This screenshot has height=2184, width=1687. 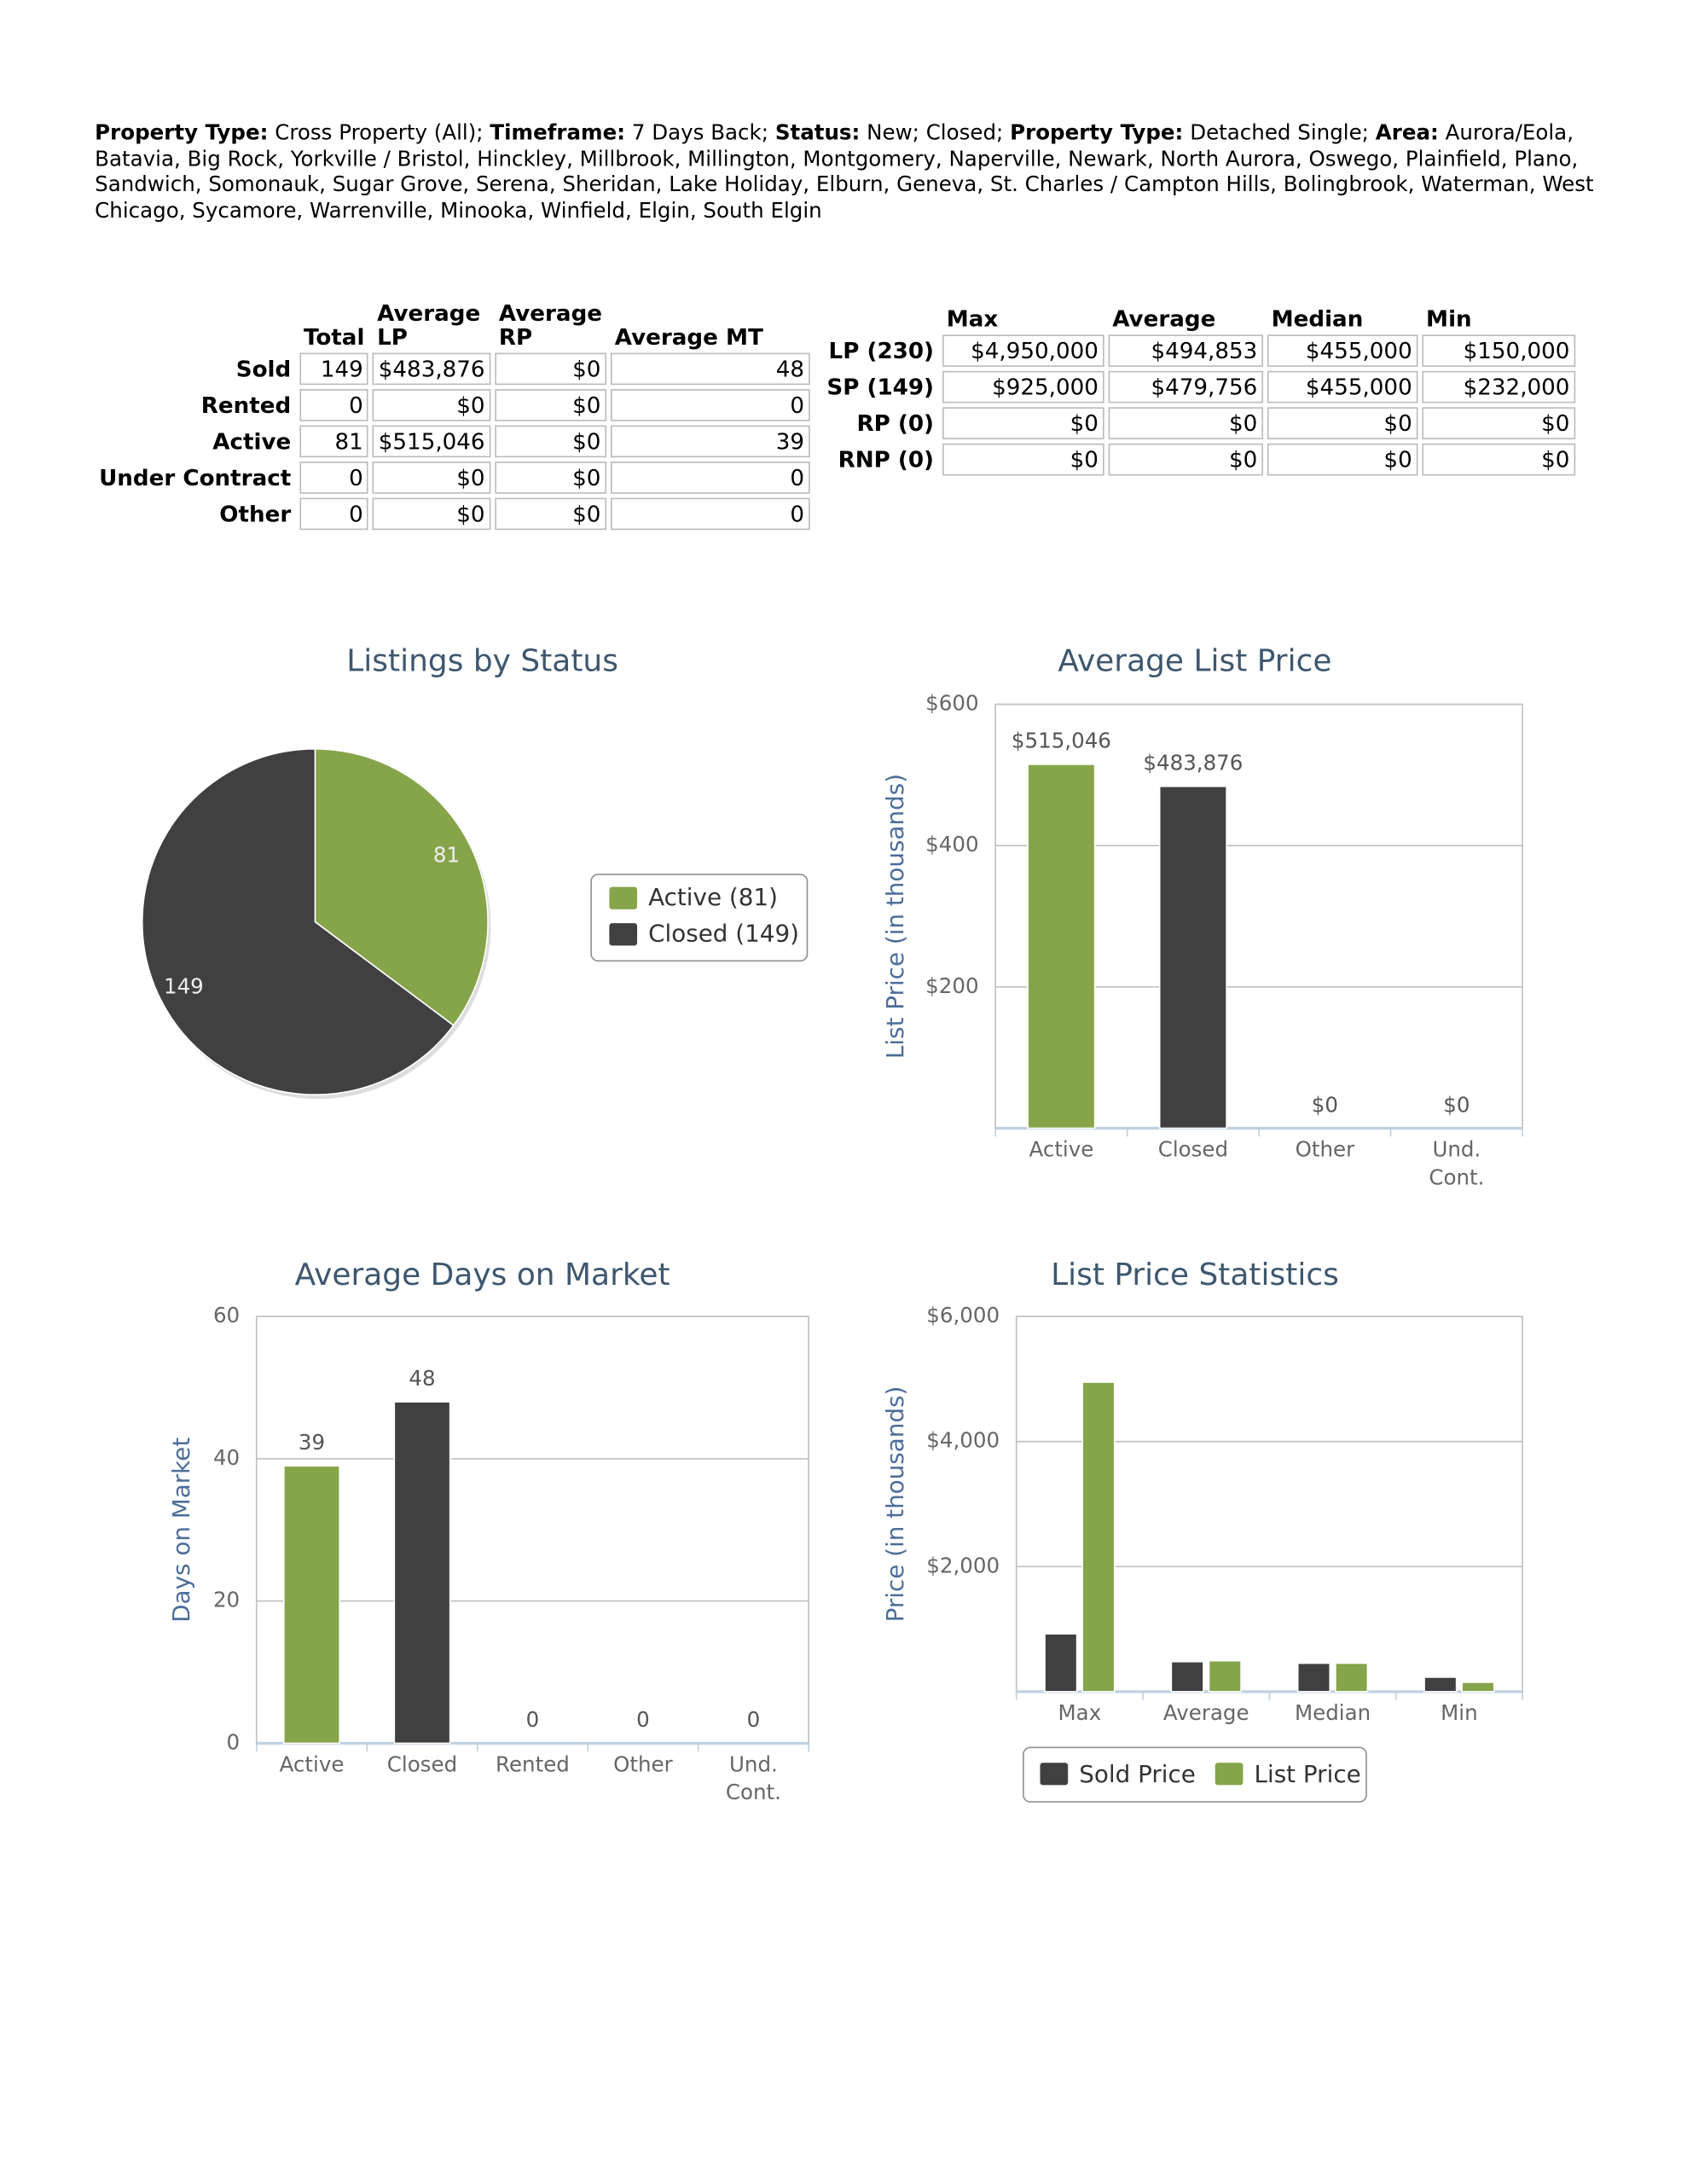 What do you see at coordinates (226, 1315) in the screenshot?
I see `y-tick-label: 60` at bounding box center [226, 1315].